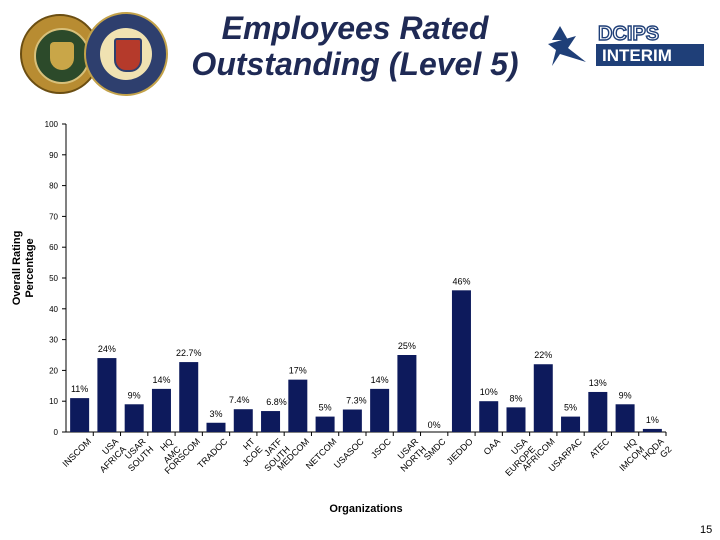  What do you see at coordinates (53, 247) in the screenshot?
I see `y-tick-label: 60` at bounding box center [53, 247].